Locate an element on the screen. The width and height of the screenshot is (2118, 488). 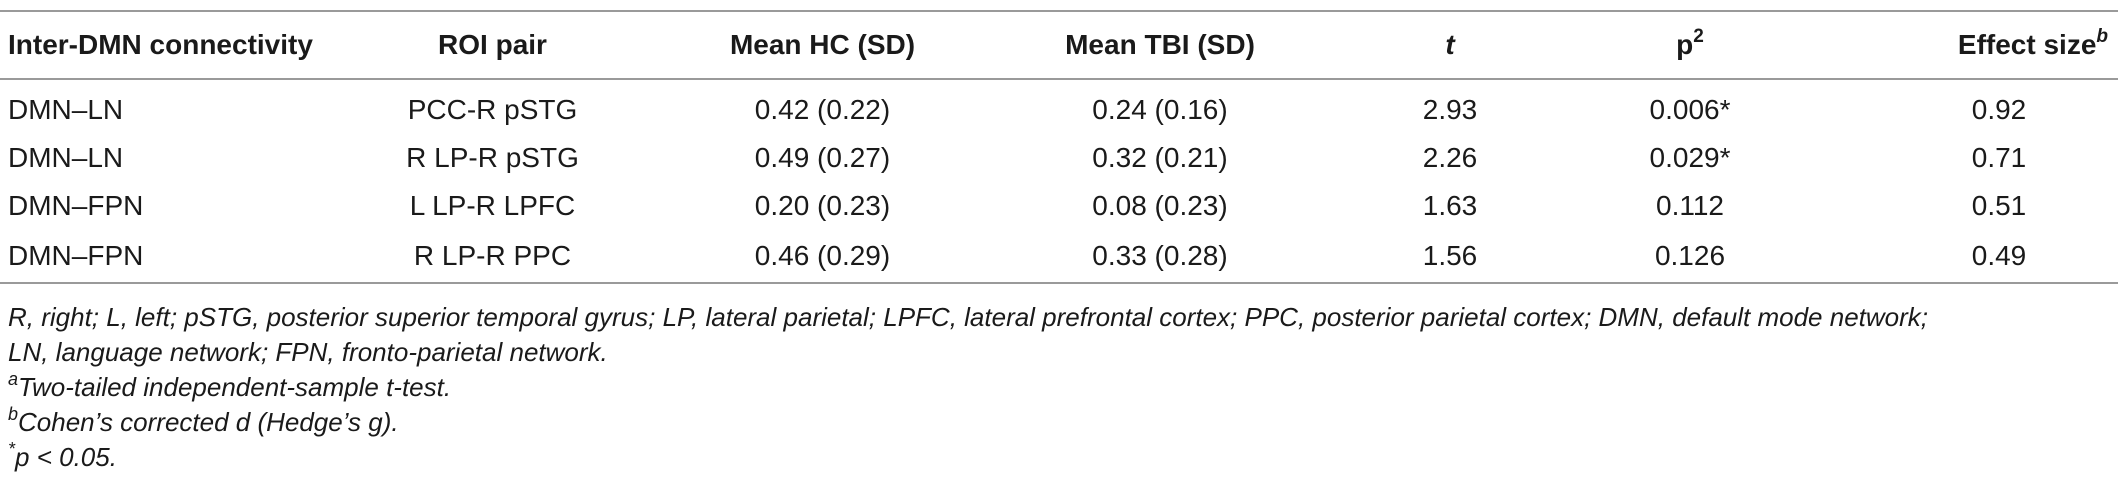
footnote-b: bCohen’s corrected d (Hedge’s g). is located at coordinates (1058, 422).